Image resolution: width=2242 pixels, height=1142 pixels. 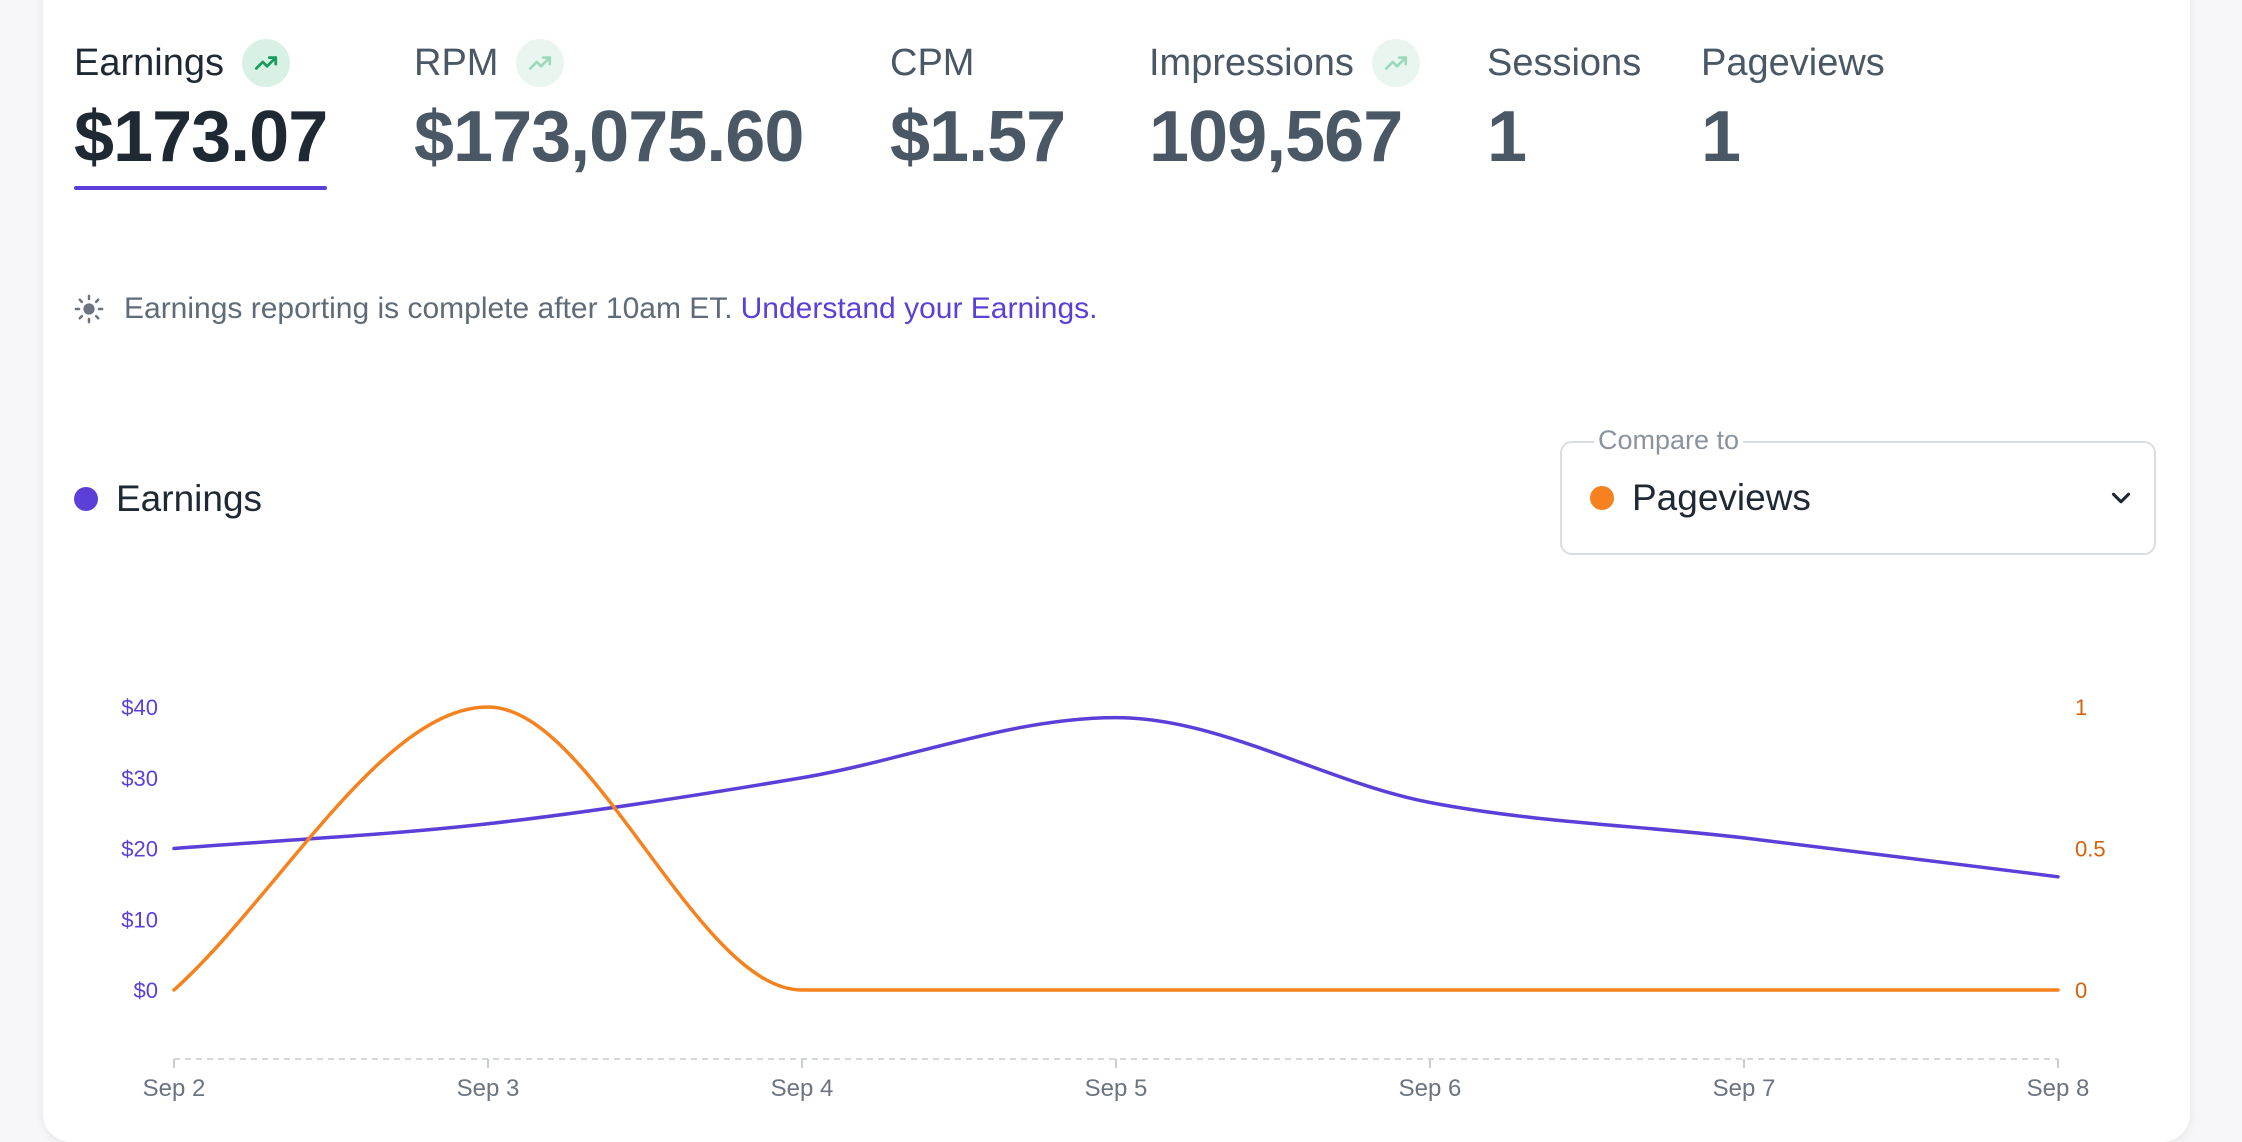 What do you see at coordinates (1564, 107) in the screenshot?
I see `metric-tab-sessions: Sessions 1` at bounding box center [1564, 107].